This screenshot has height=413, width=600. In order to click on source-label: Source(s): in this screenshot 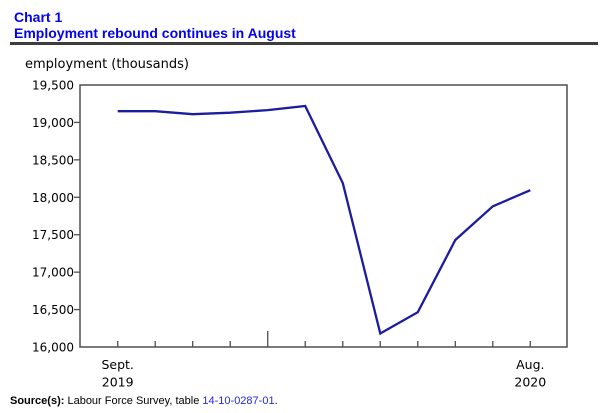, I will do `click(37, 401)`.